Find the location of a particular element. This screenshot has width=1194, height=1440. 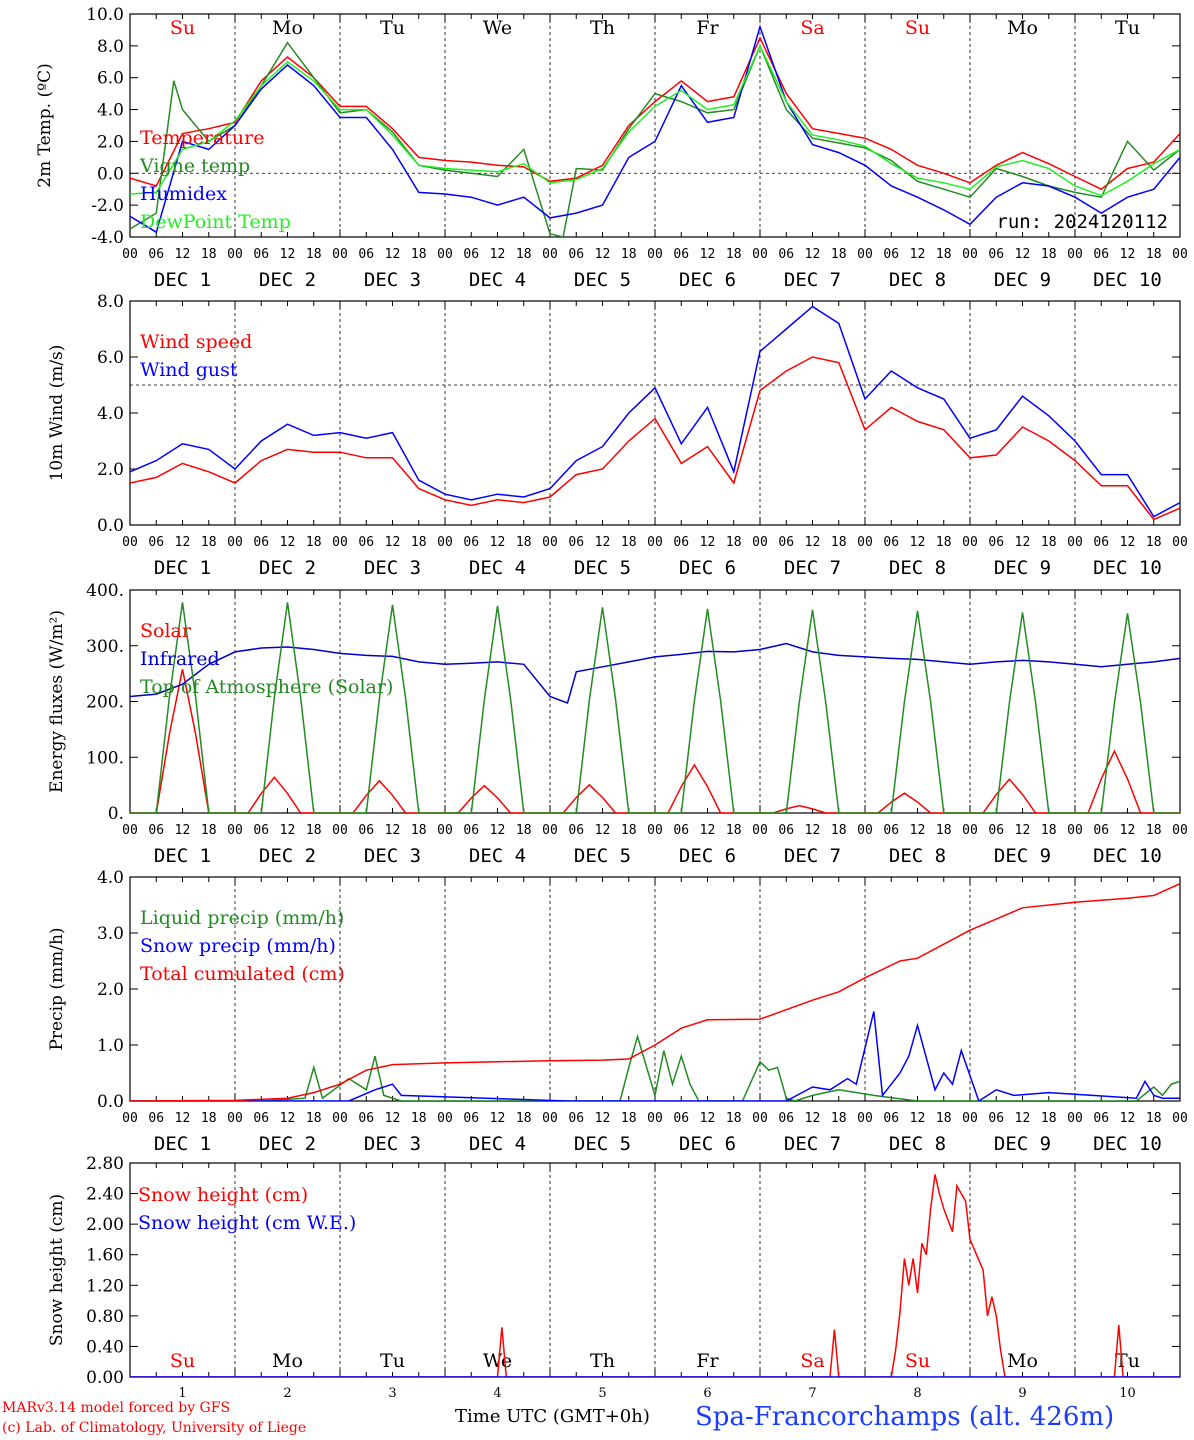

legend-entry: Humidex is located at coordinates (183, 194).